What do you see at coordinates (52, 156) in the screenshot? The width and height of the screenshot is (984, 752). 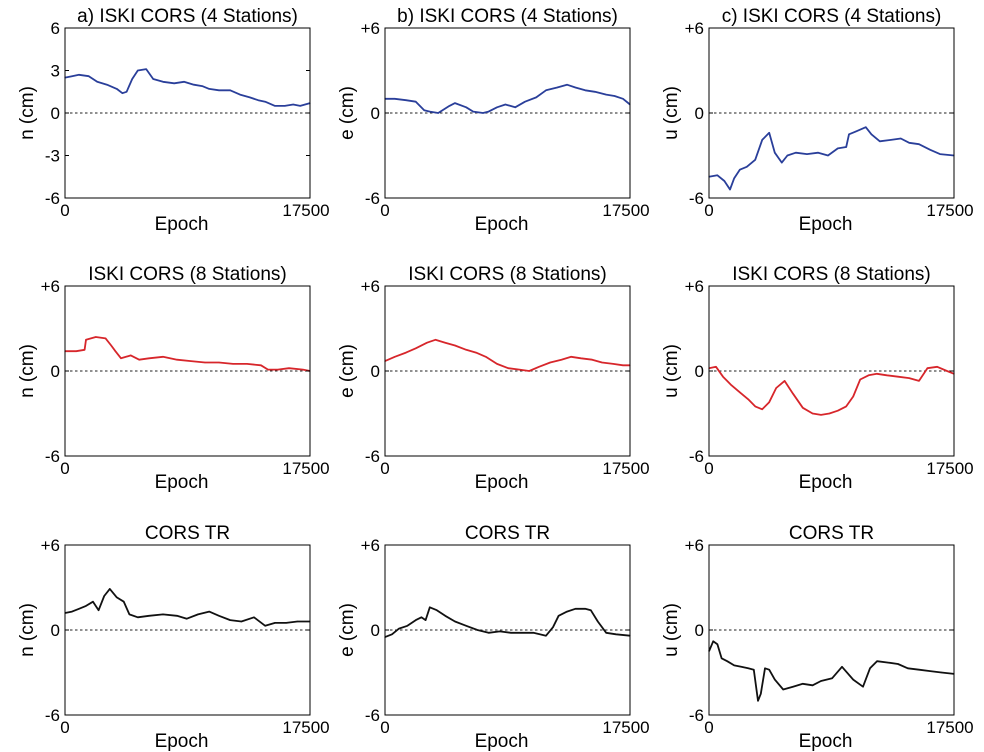 I see `y-tick-label: -3` at bounding box center [52, 156].